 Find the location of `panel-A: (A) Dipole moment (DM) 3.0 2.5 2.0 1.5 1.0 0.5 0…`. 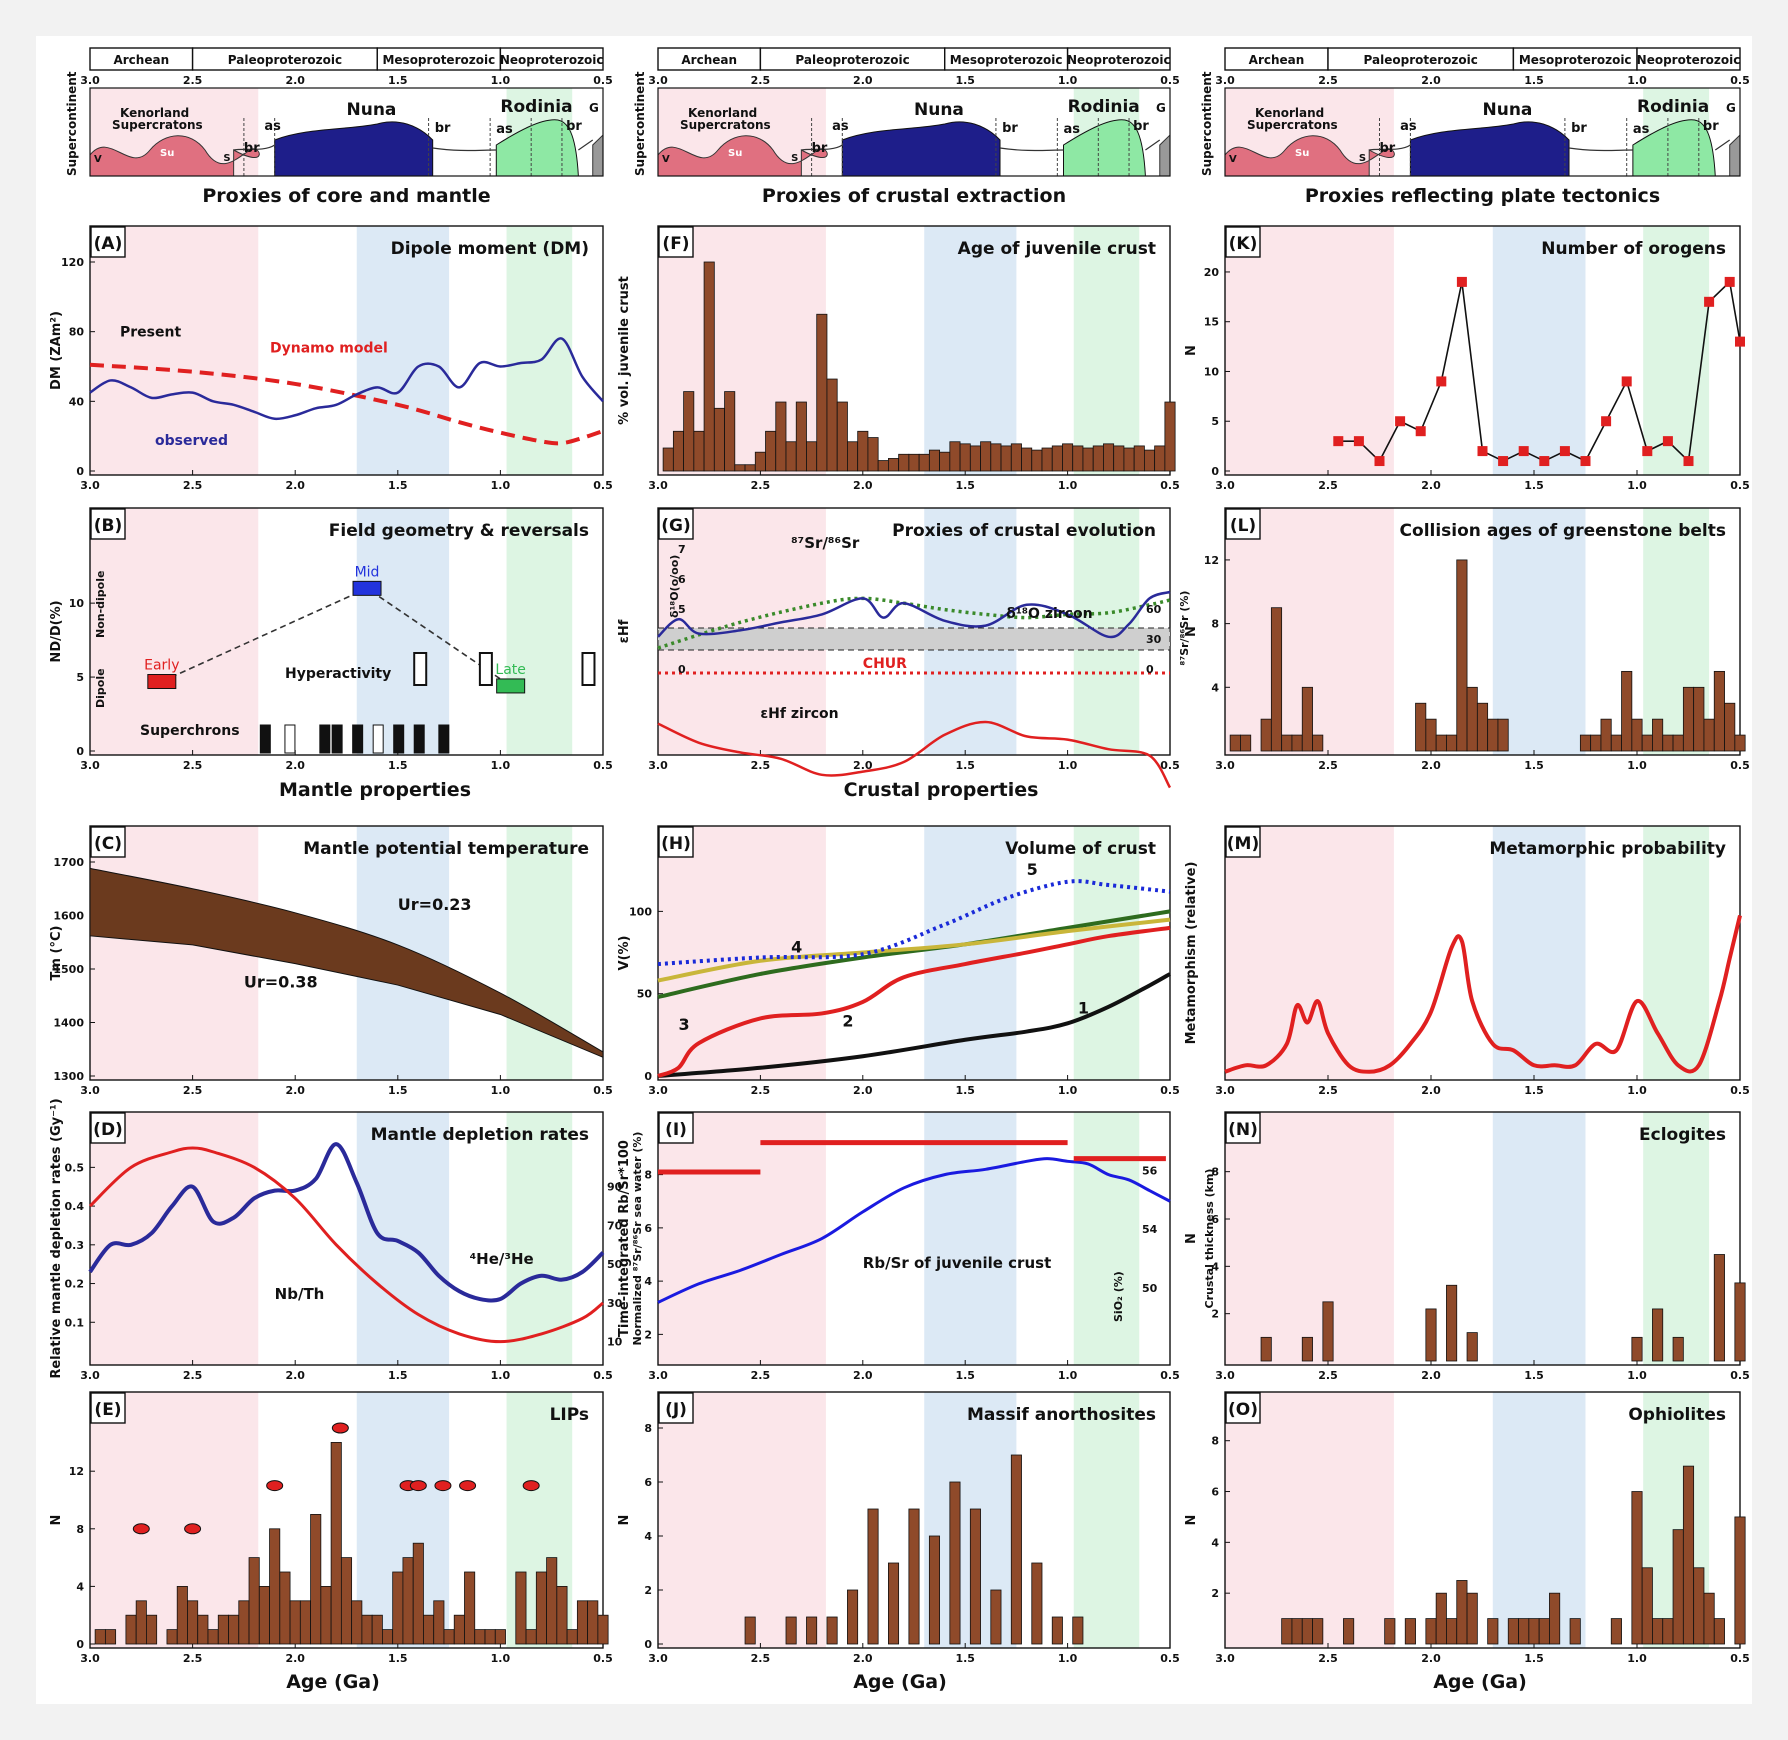

panel-A: (A) Dipole moment (DM) 3.0 2.5 2.0 1.5 1.0 0.5 0… is located at coordinates (331, 358).